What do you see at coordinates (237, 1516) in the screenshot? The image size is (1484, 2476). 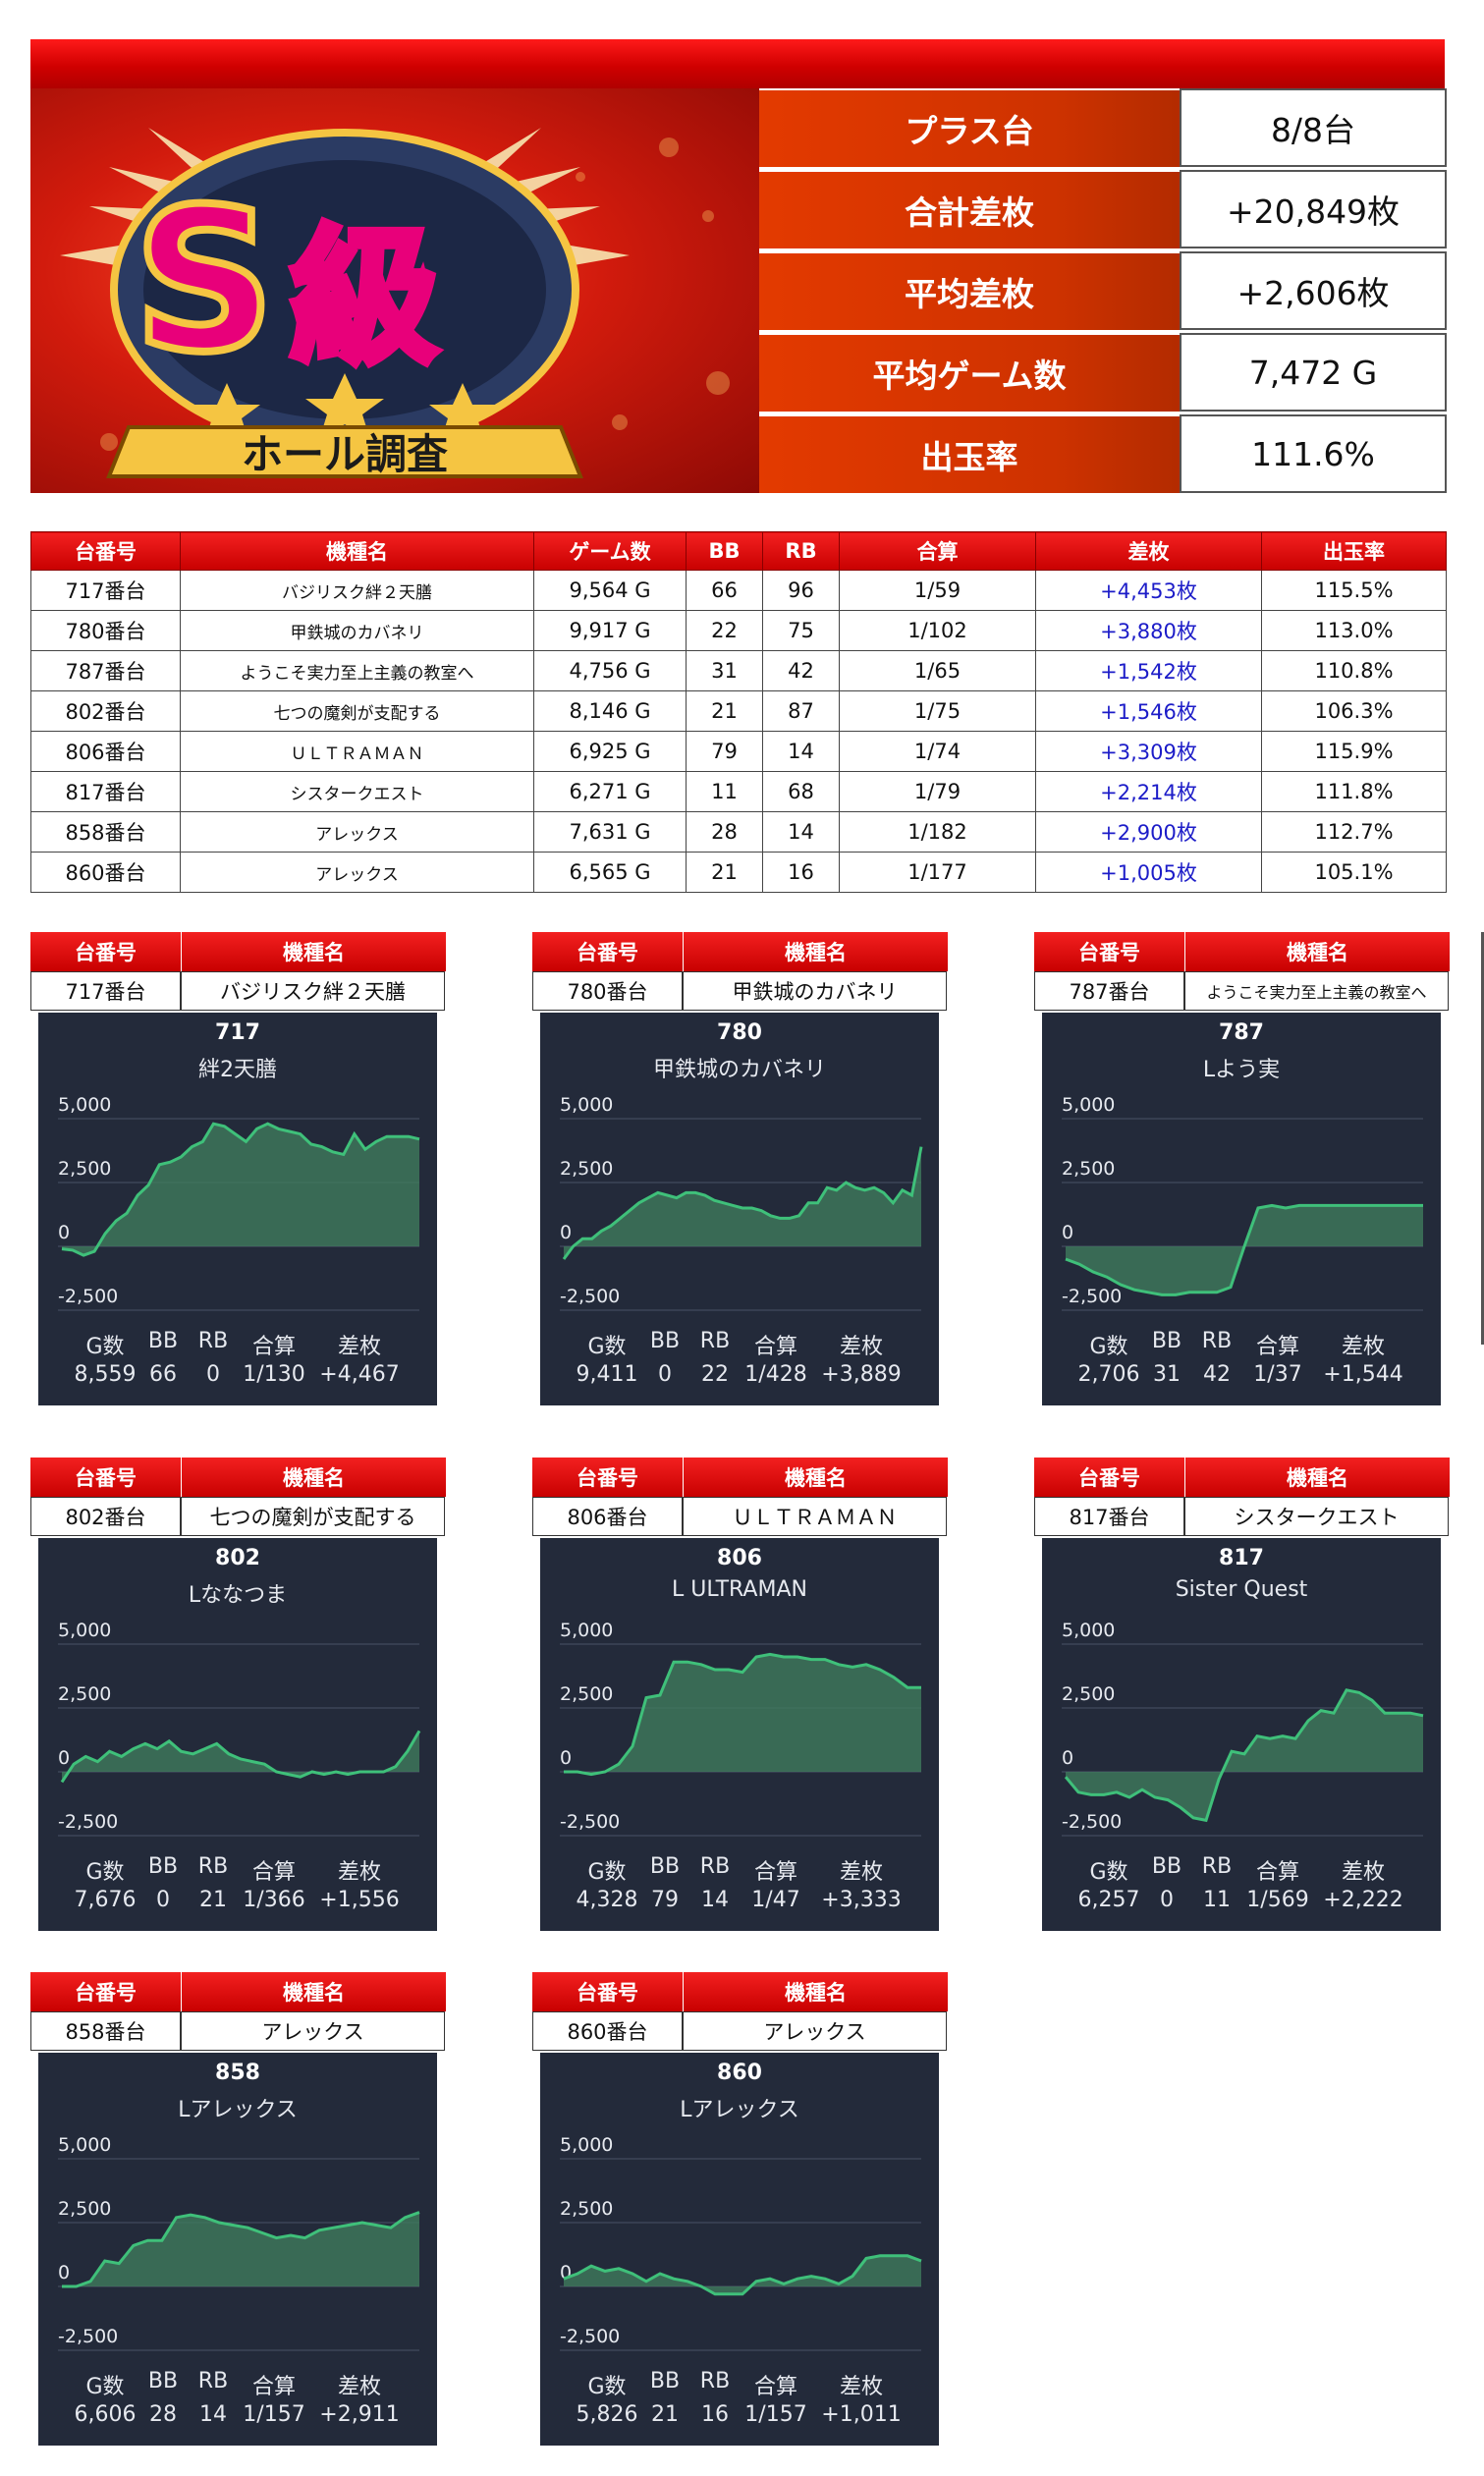 I see `panel-values: 802番台 七つの魔剣が支配する` at bounding box center [237, 1516].